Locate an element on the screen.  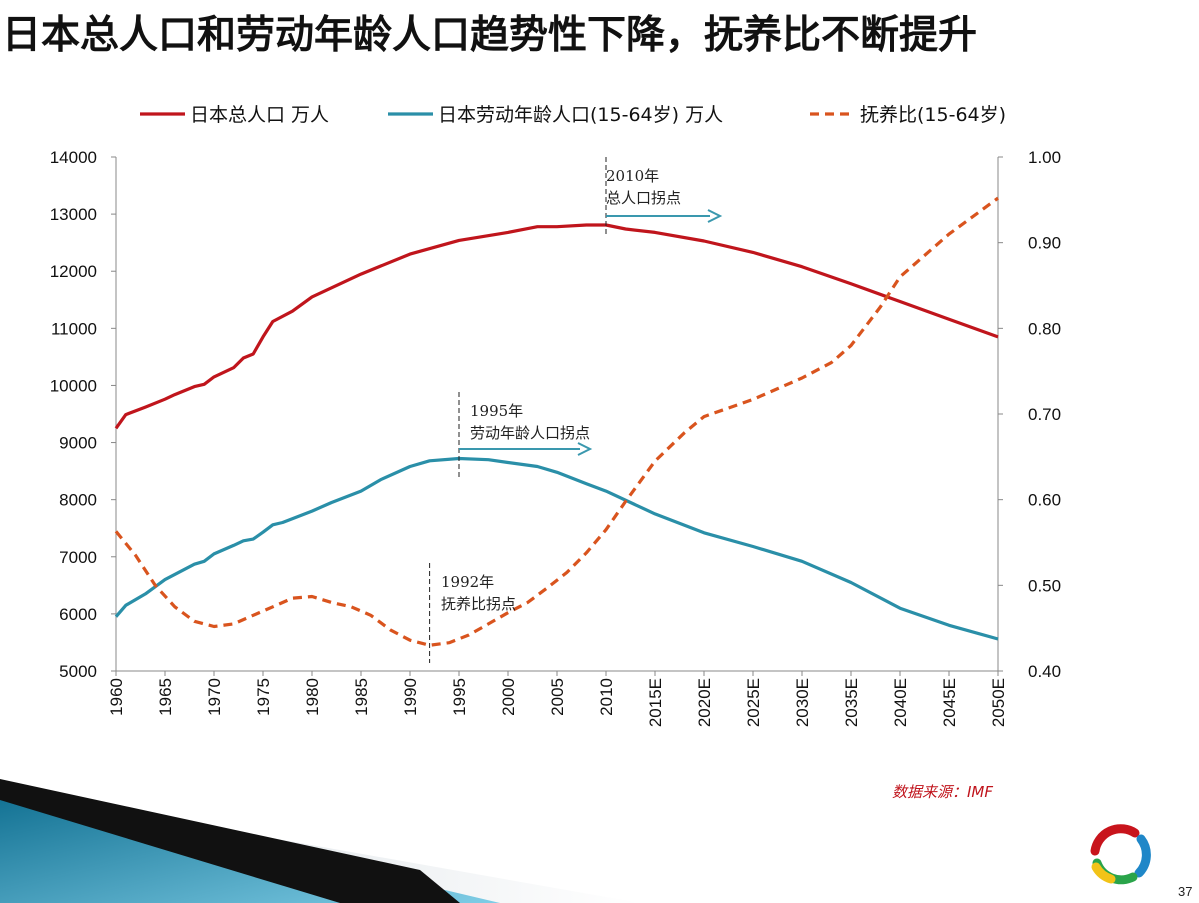
annotation-label: 劳动年龄人口拐点 is located at coordinates (530, 433).